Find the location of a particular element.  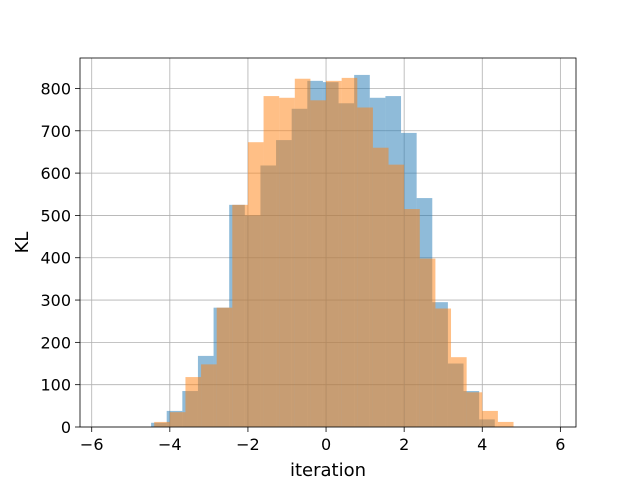

x-tick-label: −4 is located at coordinates (170, 444).